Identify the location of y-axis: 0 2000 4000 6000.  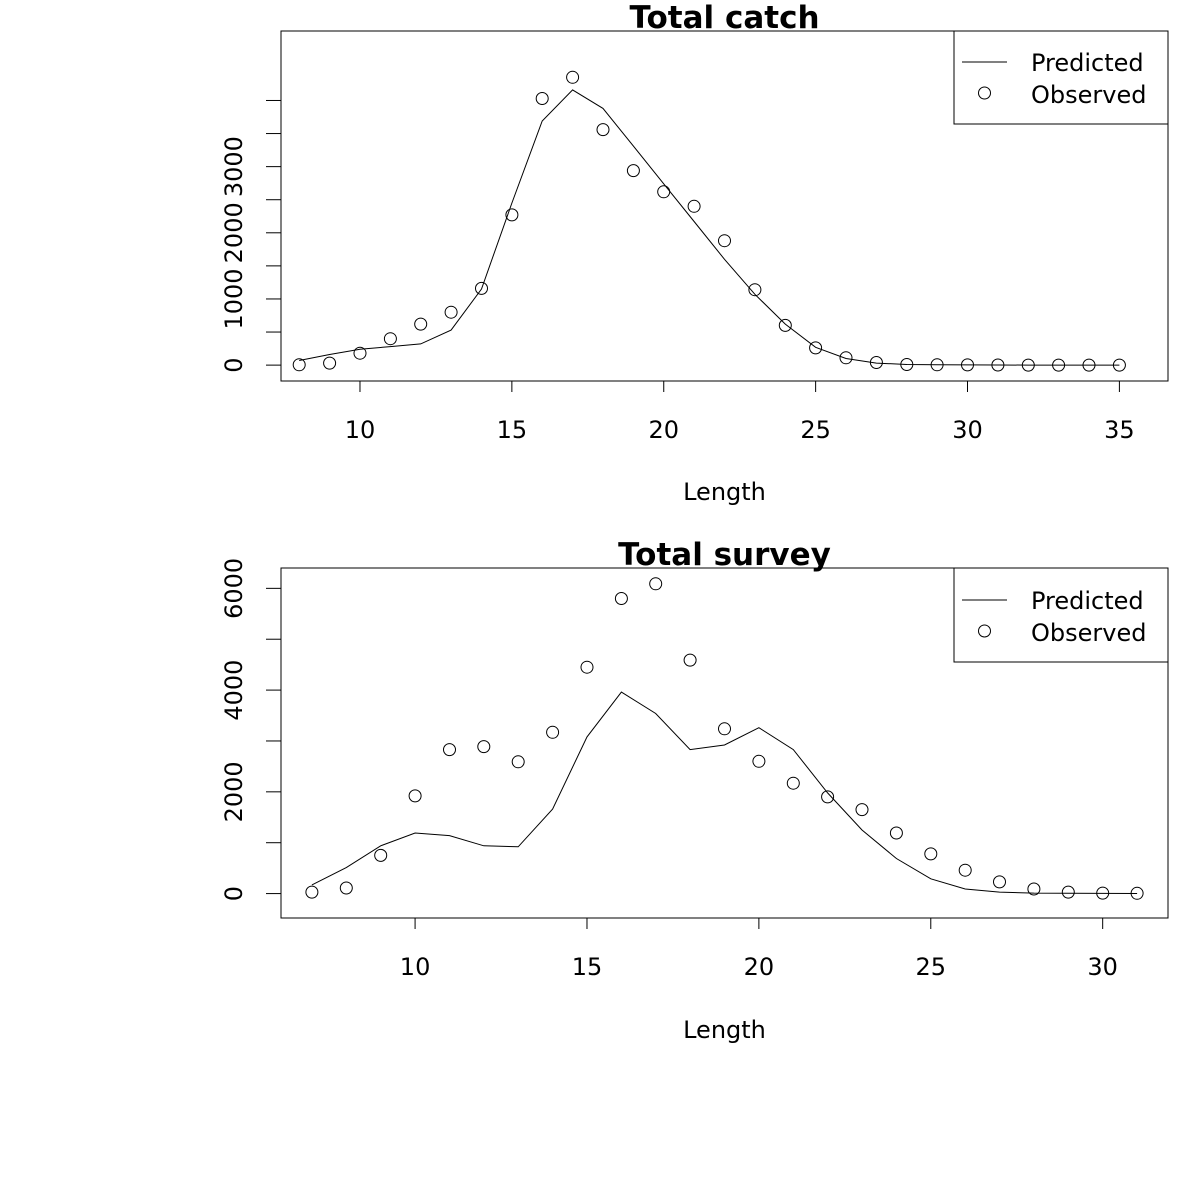
(251, 729).